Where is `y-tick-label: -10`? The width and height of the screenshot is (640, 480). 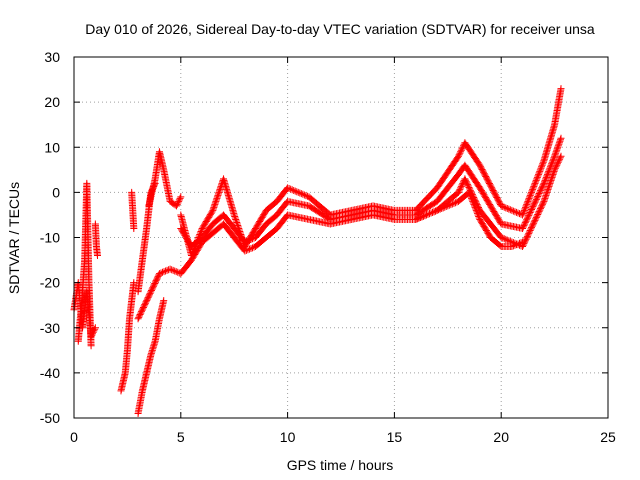
y-tick-label: -10 is located at coordinates (50, 238).